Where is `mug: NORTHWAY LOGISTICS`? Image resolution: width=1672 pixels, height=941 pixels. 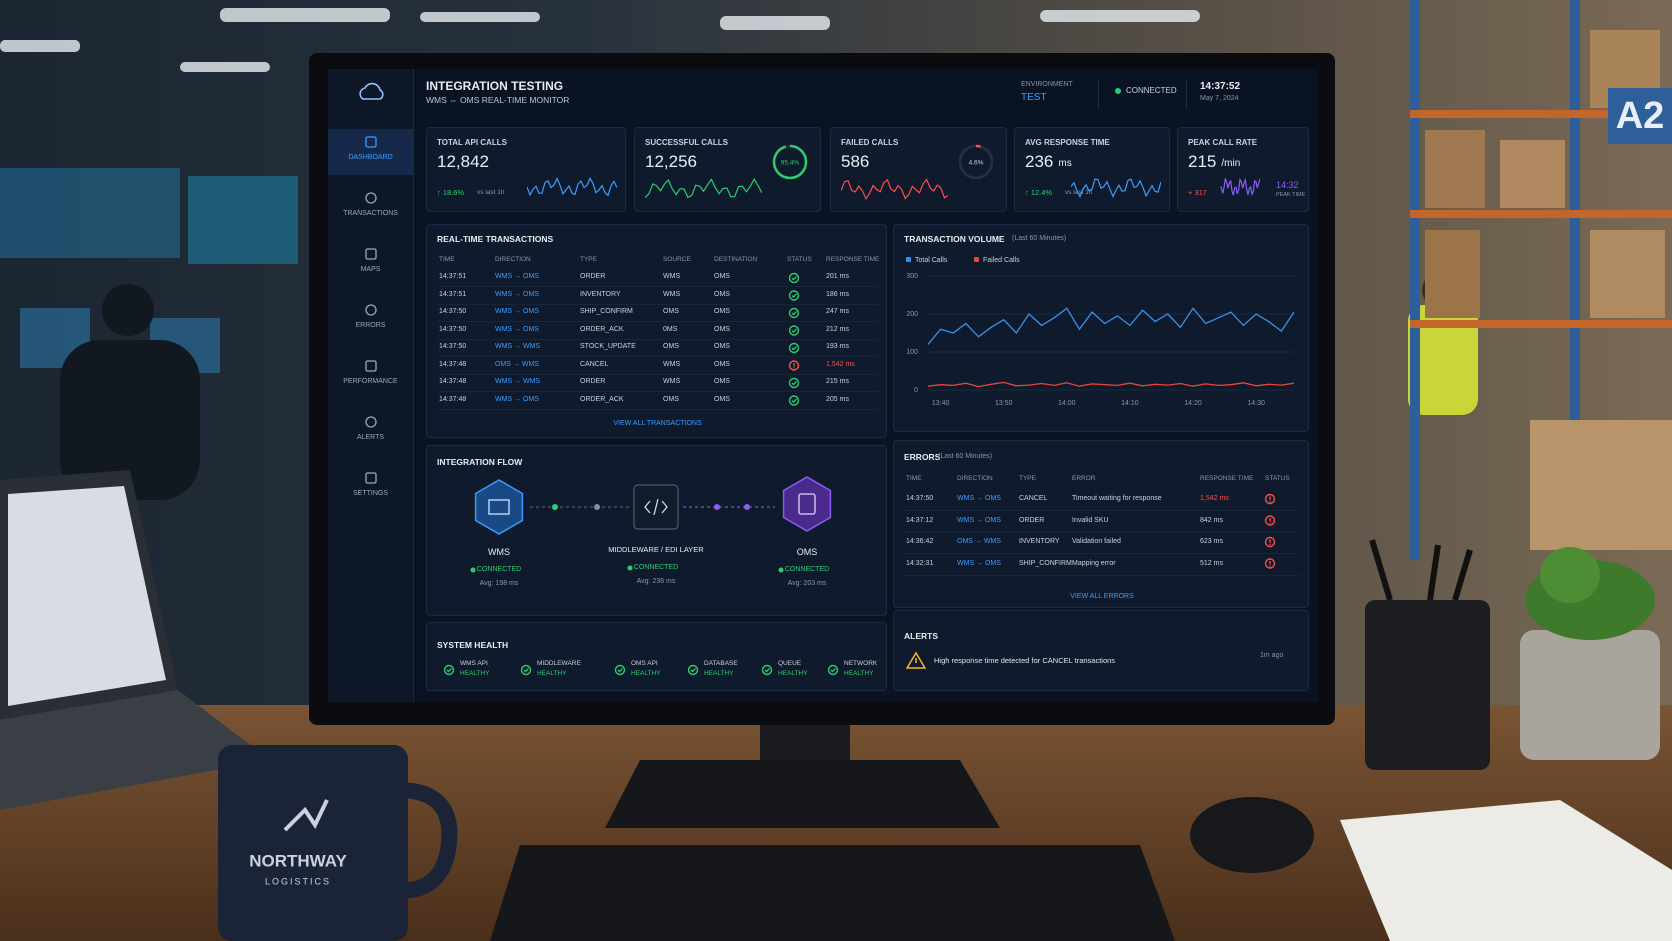 mug: NORTHWAY LOGISTICS is located at coordinates (338, 843).